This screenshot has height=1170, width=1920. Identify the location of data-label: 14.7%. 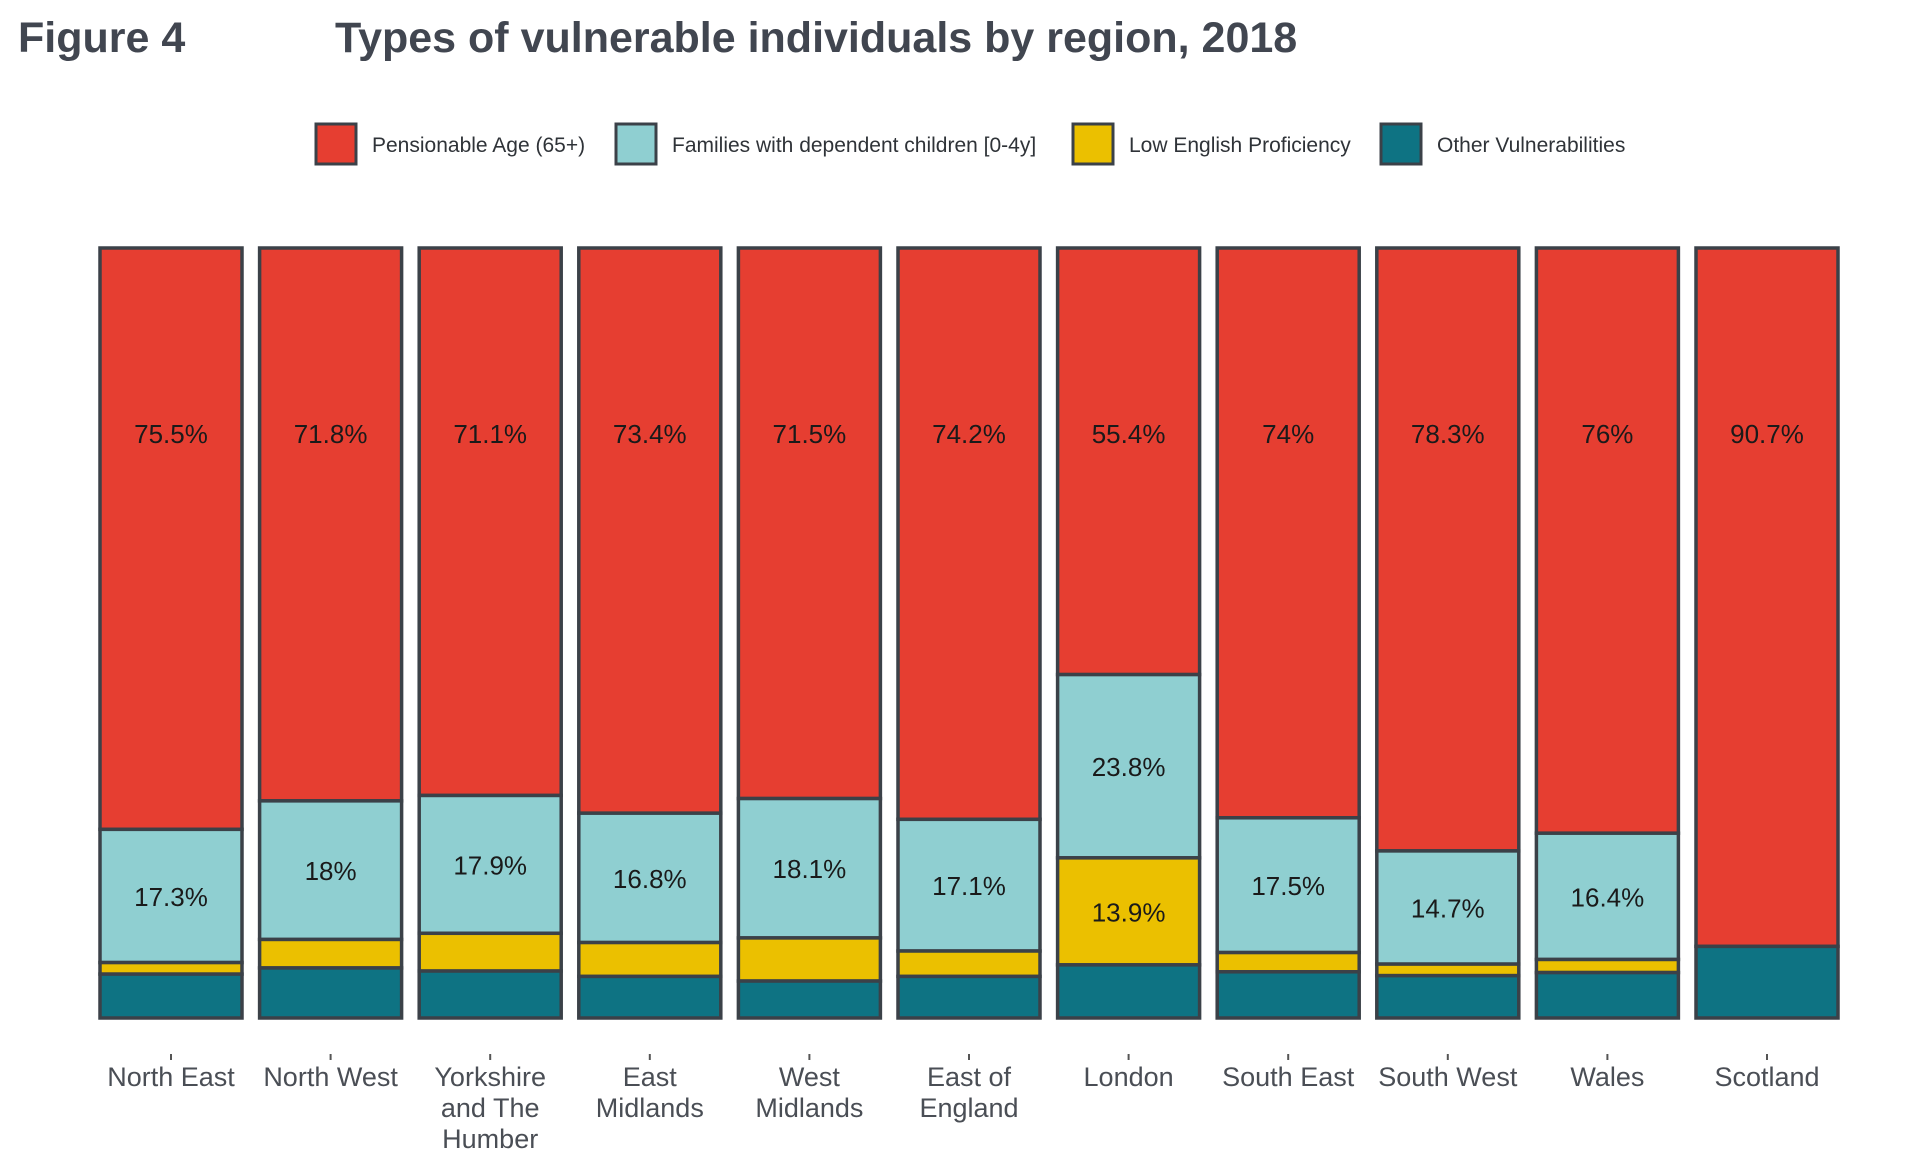
(1448, 909).